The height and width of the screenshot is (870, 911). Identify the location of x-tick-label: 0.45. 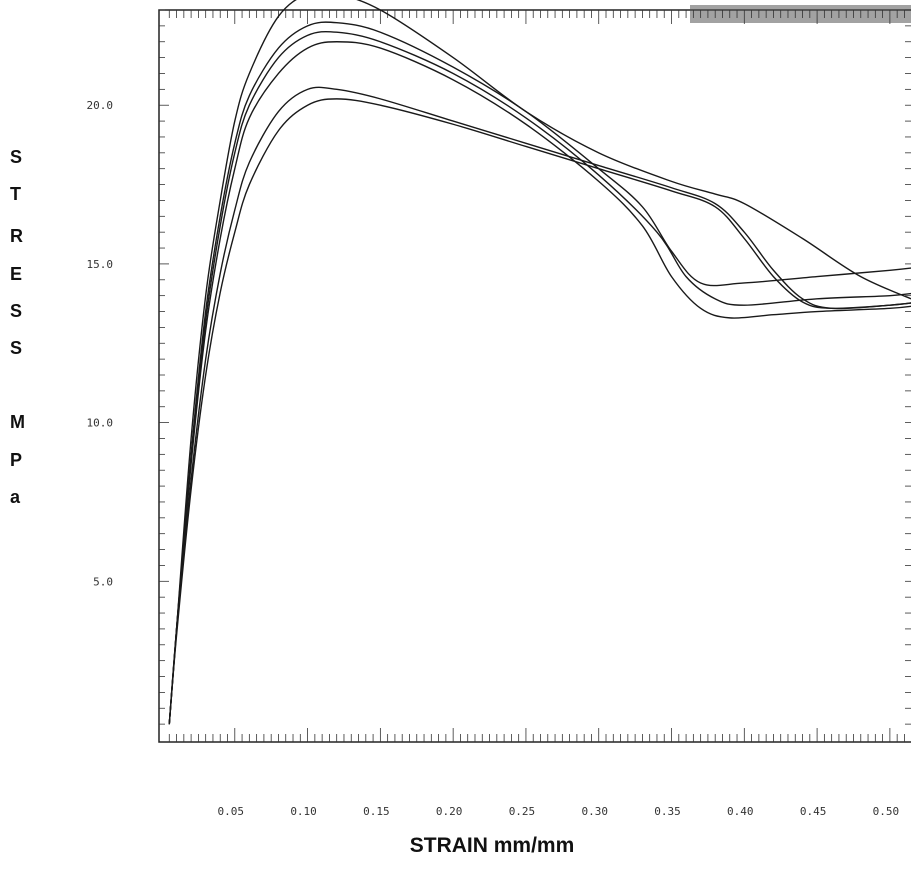
(813, 811).